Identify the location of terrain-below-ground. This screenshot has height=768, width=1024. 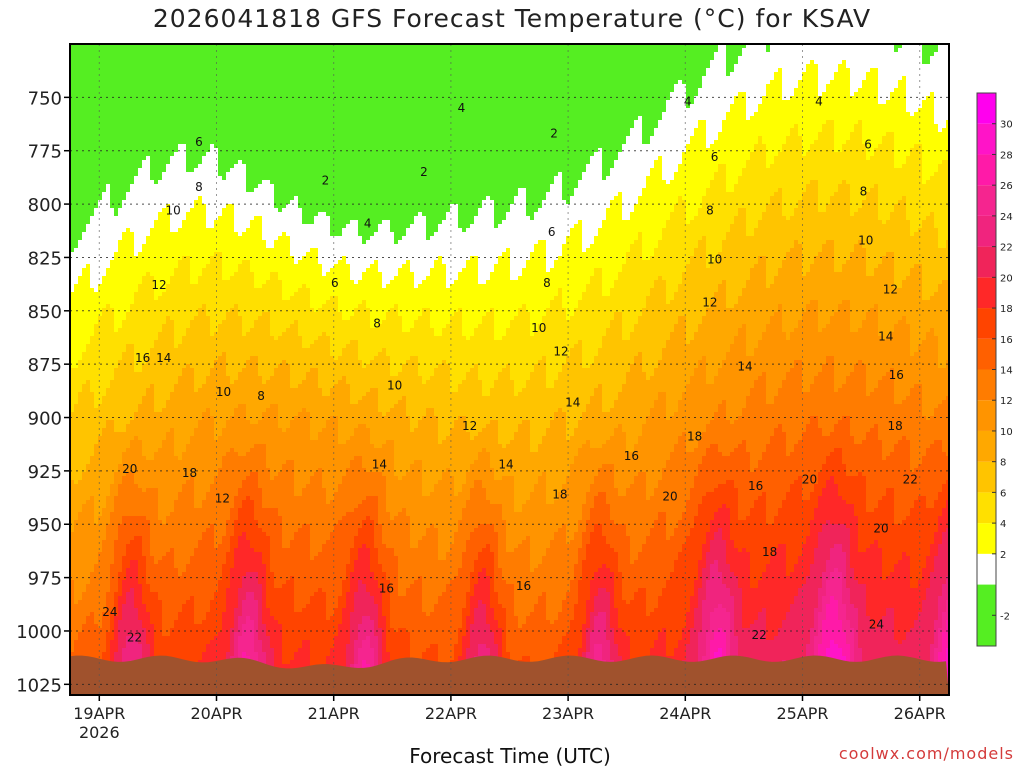
(509, 675).